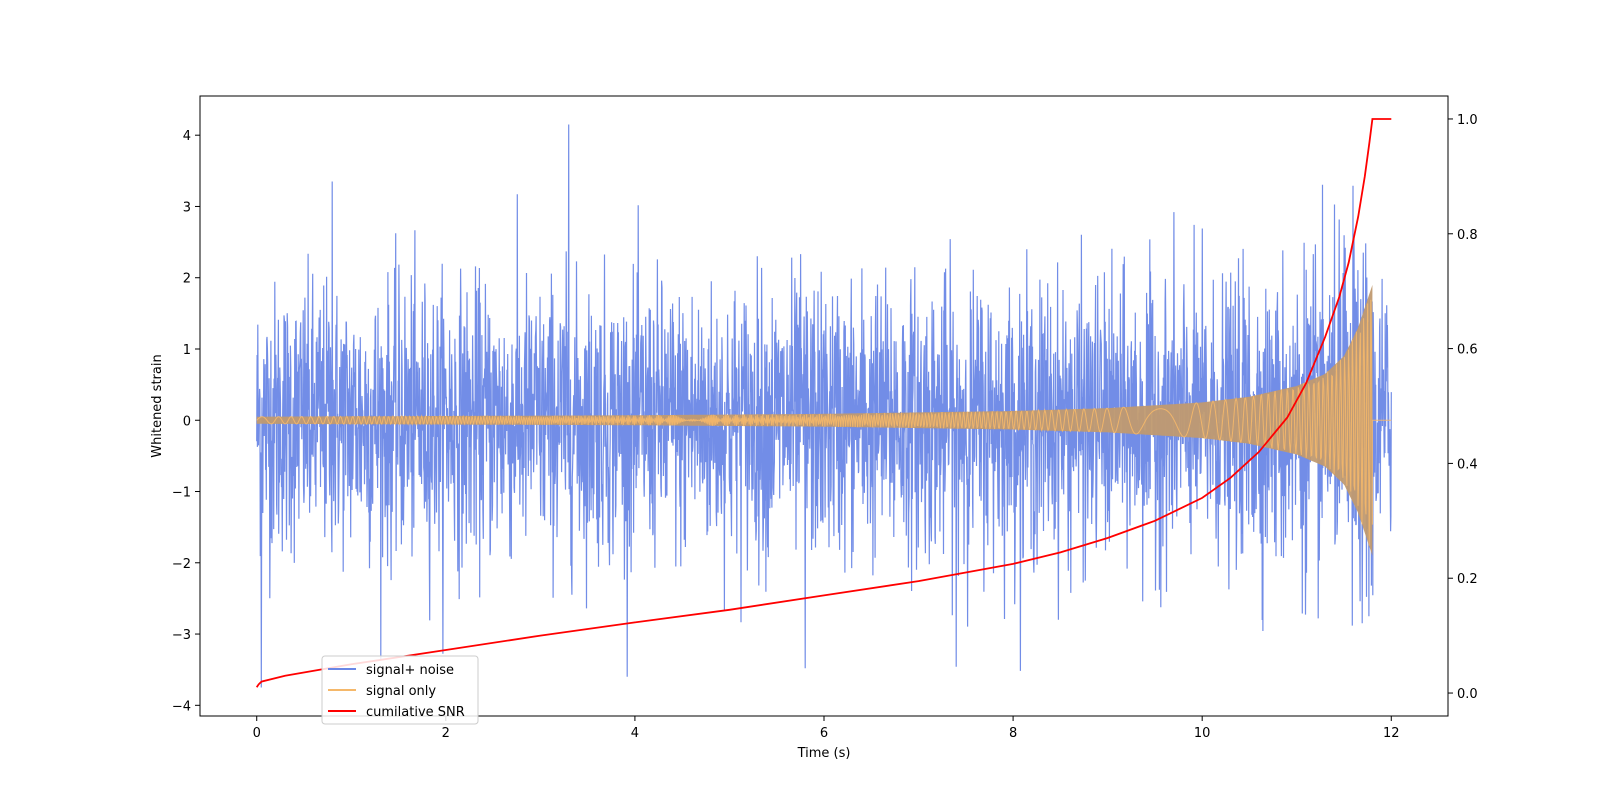 Image resolution: width=1600 pixels, height=800 pixels. I want to click on legend-box, so click(400, 690).